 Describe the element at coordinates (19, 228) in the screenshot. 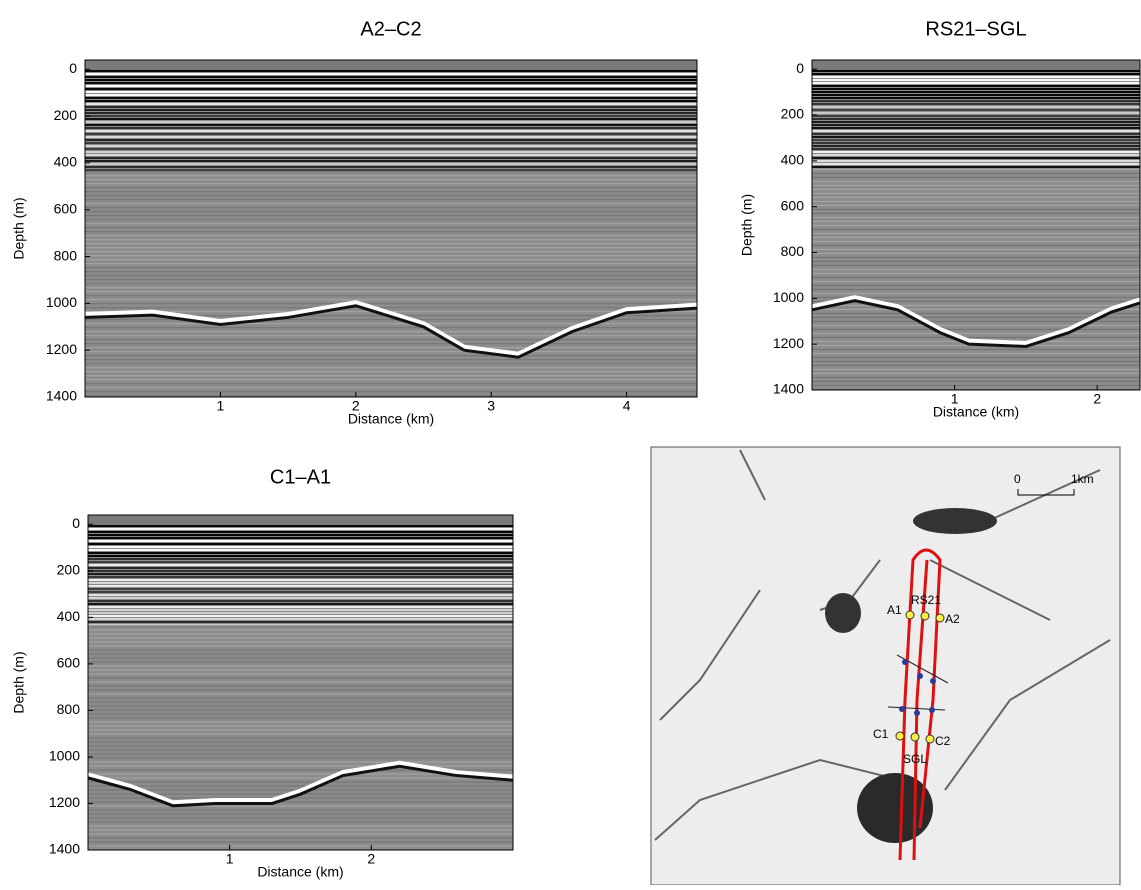

I see `y-axis-label: Depth (m)` at that location.